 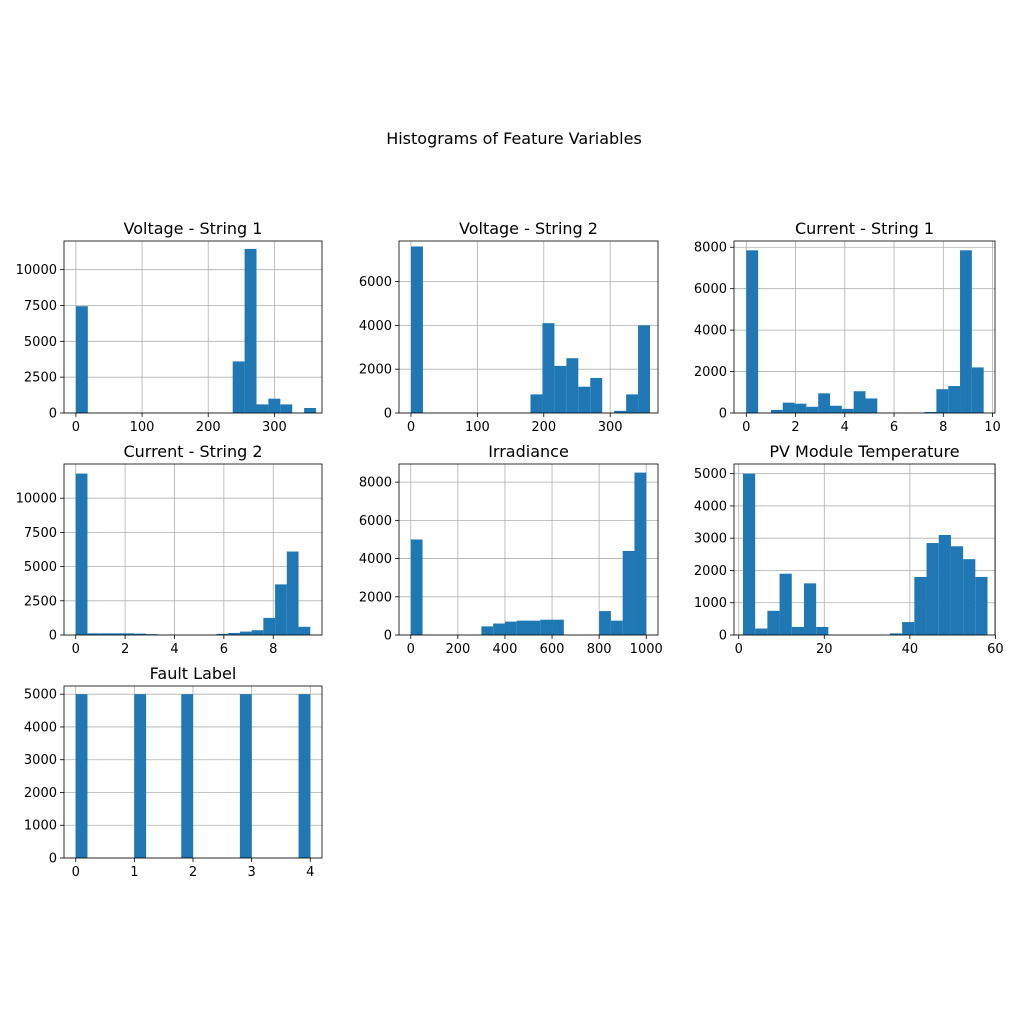 What do you see at coordinates (992, 427) in the screenshot?
I see `x-tick-label: 10` at bounding box center [992, 427].